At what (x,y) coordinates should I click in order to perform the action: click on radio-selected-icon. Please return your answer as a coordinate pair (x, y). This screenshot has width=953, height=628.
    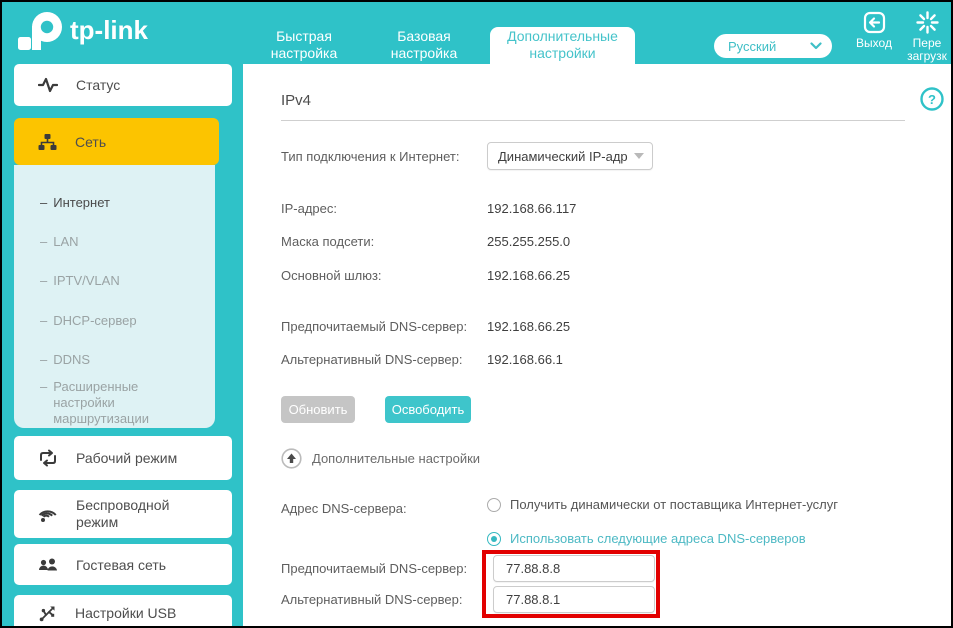
    Looking at the image, I should click on (494, 538).